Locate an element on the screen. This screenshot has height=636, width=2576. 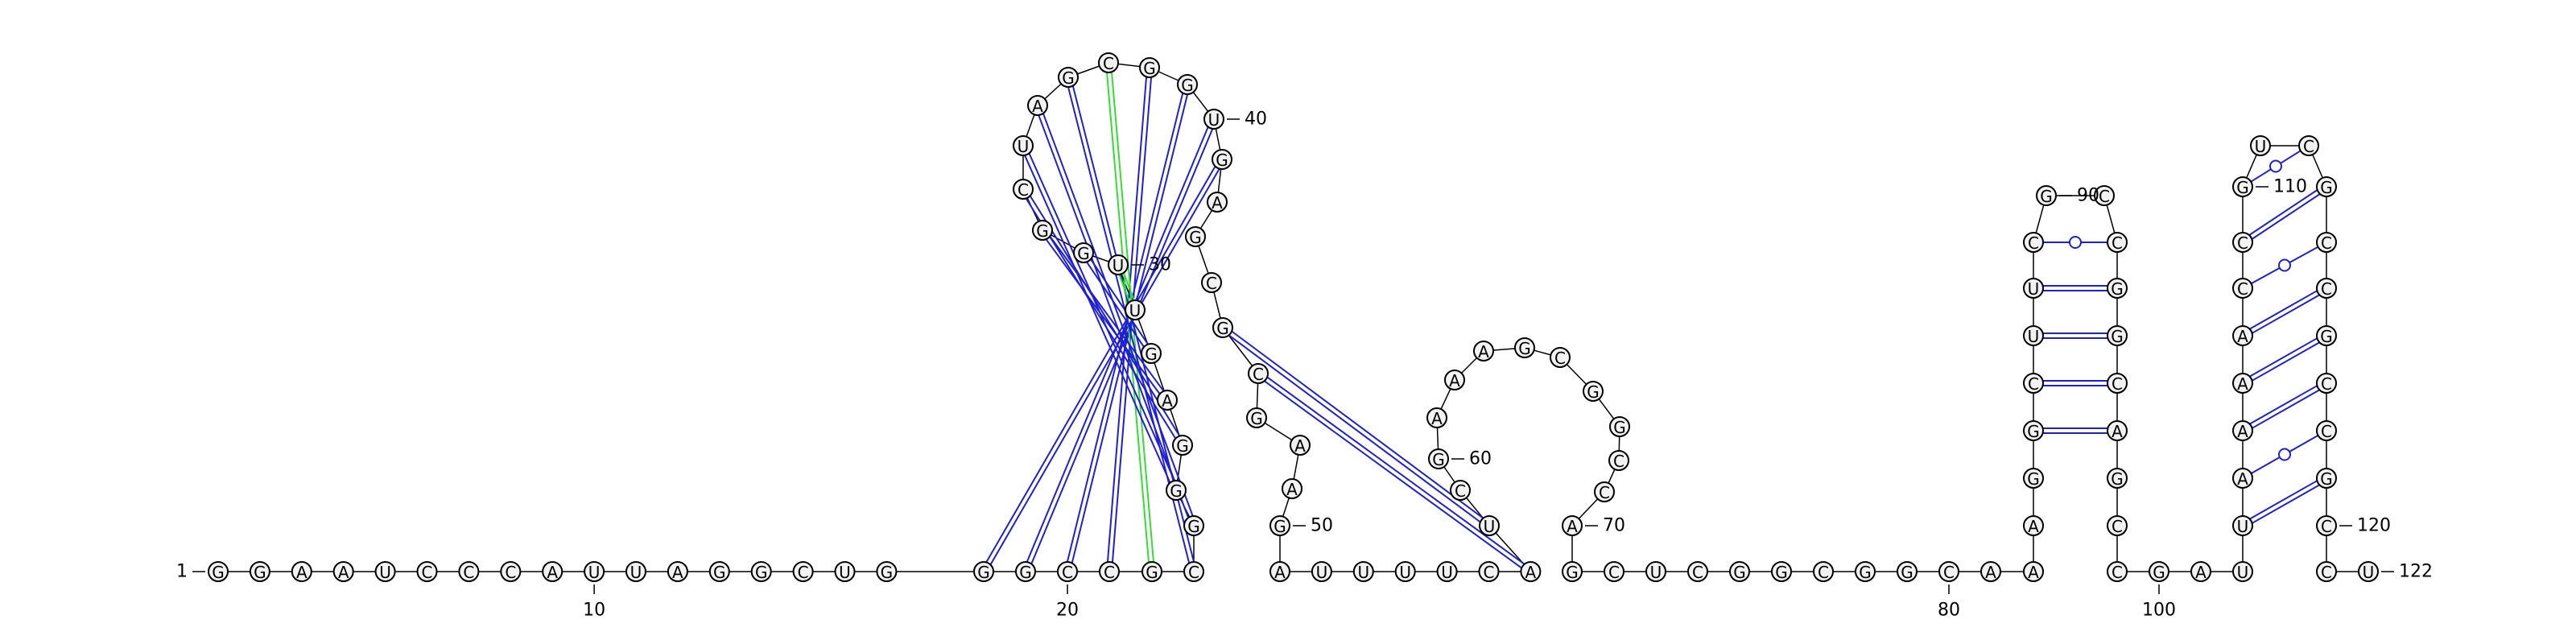
nucleotide-number-label: 20 is located at coordinates (1067, 611).